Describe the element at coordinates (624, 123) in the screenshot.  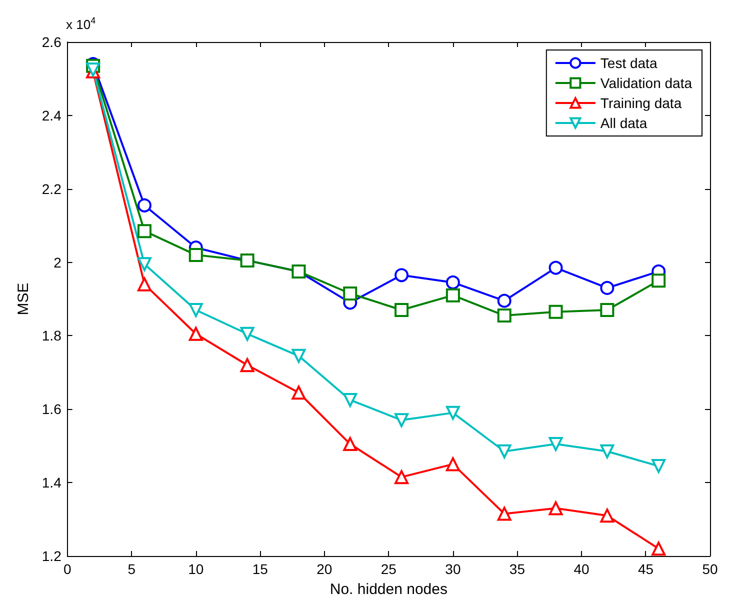
I see `legend-label: All data` at that location.